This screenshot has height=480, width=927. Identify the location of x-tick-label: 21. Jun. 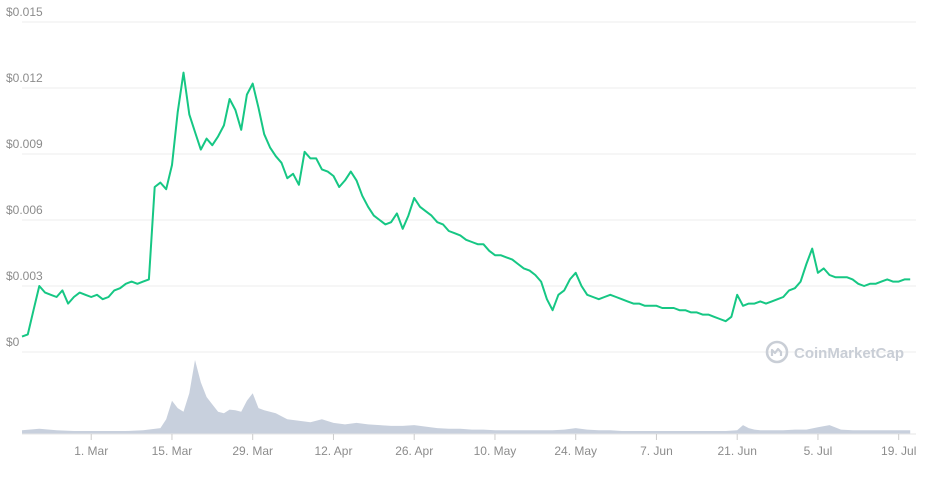
(737, 451).